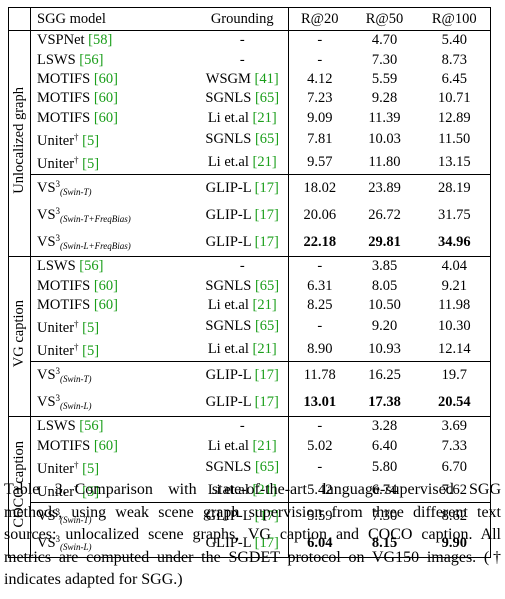 The width and height of the screenshot is (505, 599). What do you see at coordinates (454, 490) in the screenshot?
I see `metric-cell: 7.62` at bounding box center [454, 490].